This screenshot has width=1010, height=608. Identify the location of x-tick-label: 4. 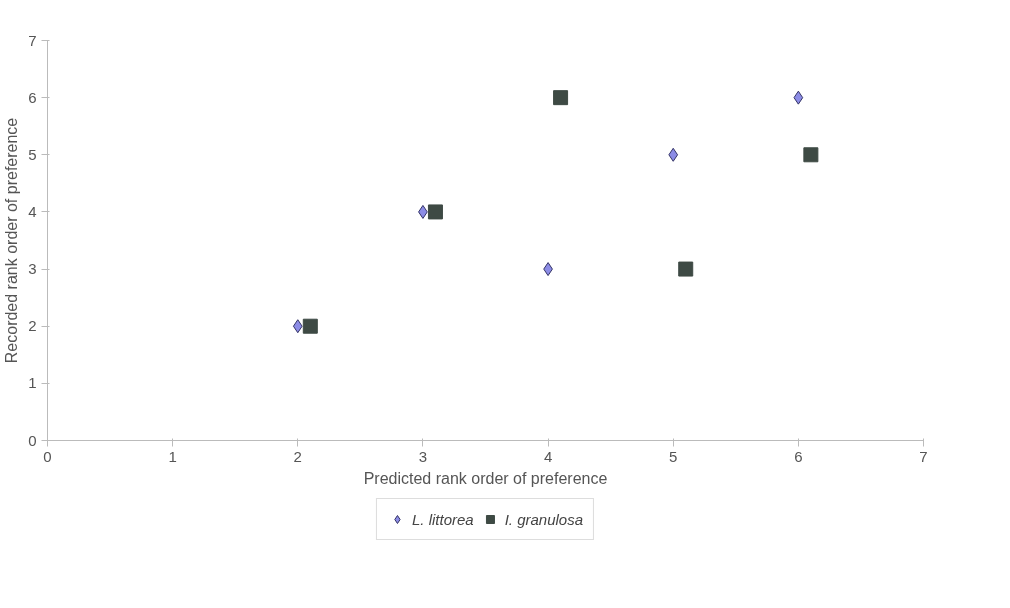
(548, 456).